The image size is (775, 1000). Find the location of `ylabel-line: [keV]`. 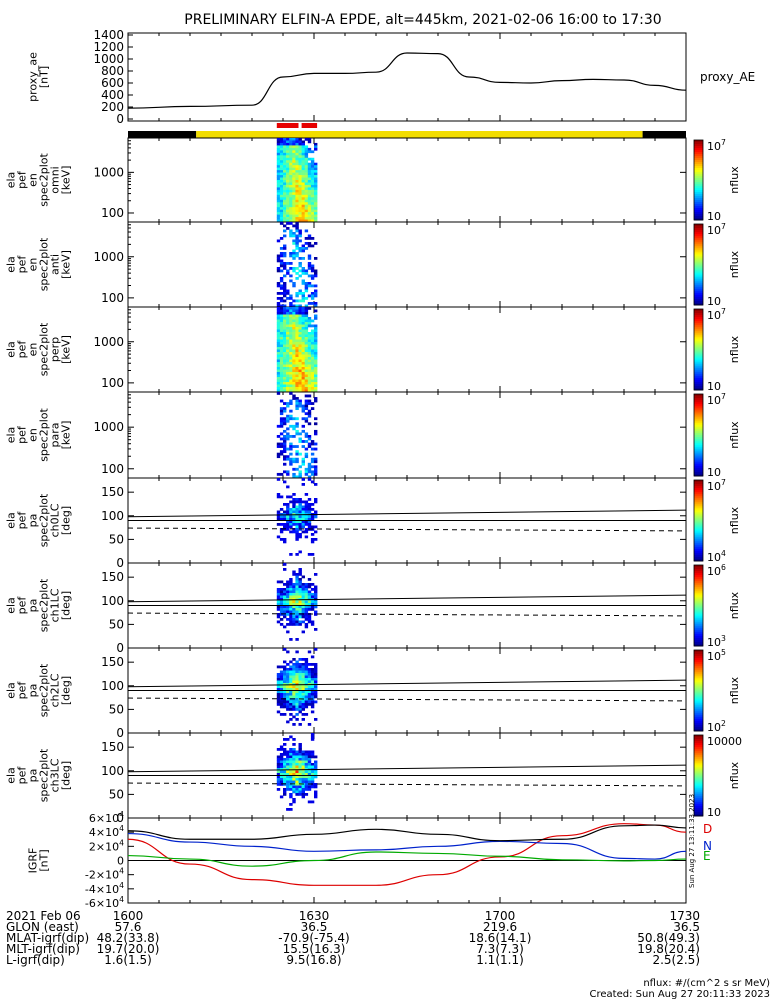

ylabel-line: [keV] is located at coordinates (66, 349).